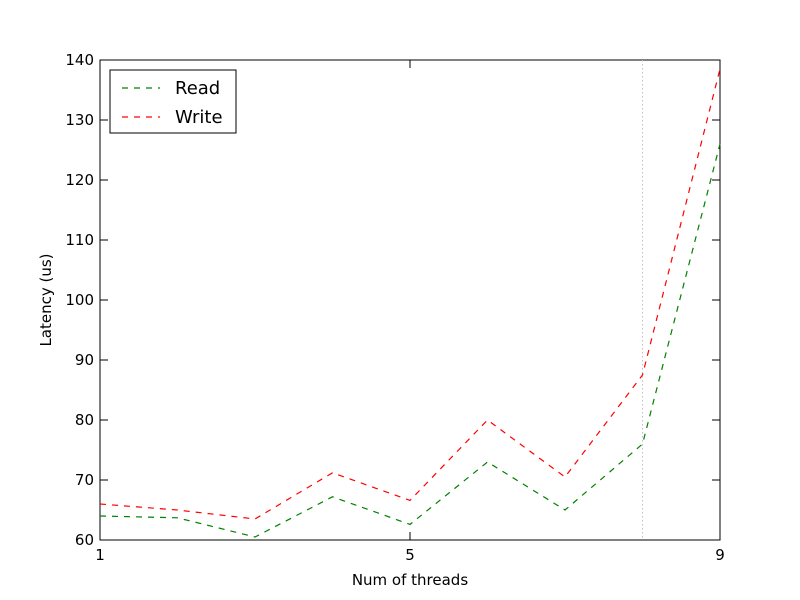 The height and width of the screenshot is (600, 800). Describe the element at coordinates (84, 540) in the screenshot. I see `y-tick-label: 60` at that location.